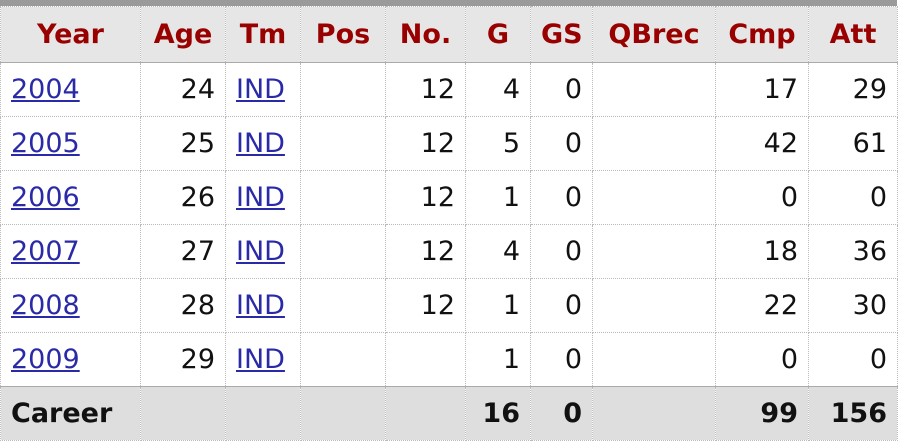 The width and height of the screenshot is (900, 445). What do you see at coordinates (183, 305) in the screenshot?
I see `cell: 28` at bounding box center [183, 305].